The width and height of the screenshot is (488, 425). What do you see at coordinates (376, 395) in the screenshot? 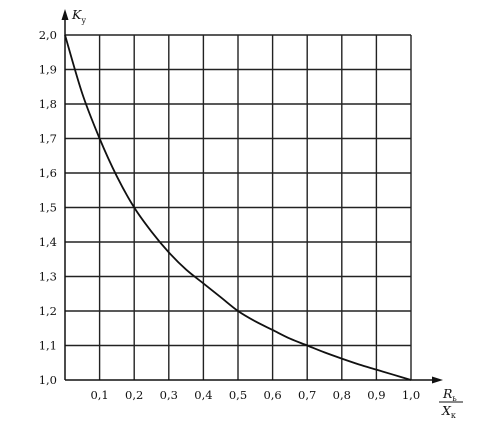
I see `x-tick-label: 0,9` at bounding box center [376, 395].